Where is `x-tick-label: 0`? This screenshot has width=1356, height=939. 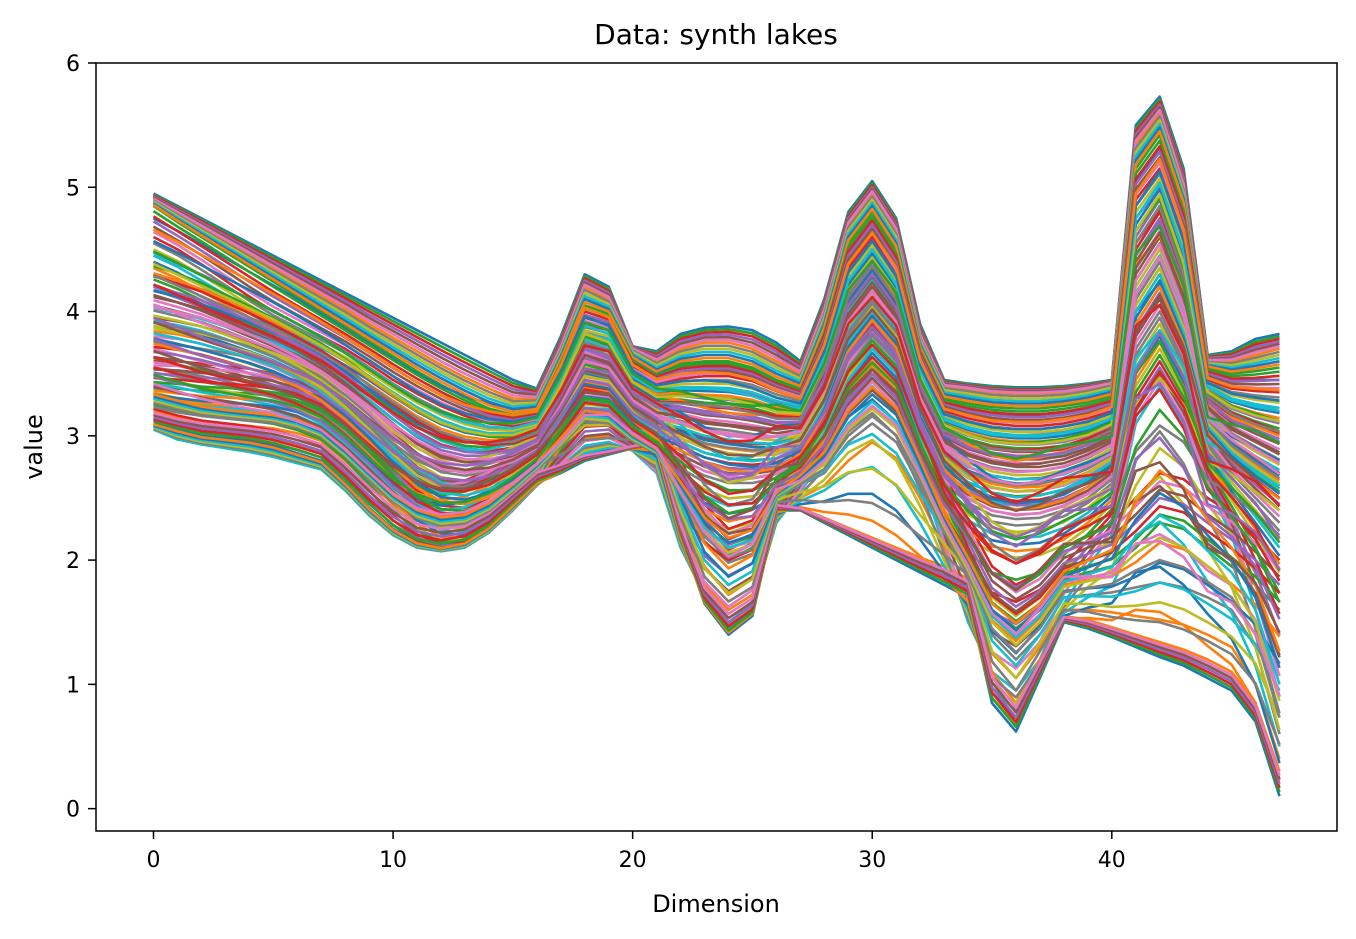 x-tick-label: 0 is located at coordinates (153, 860).